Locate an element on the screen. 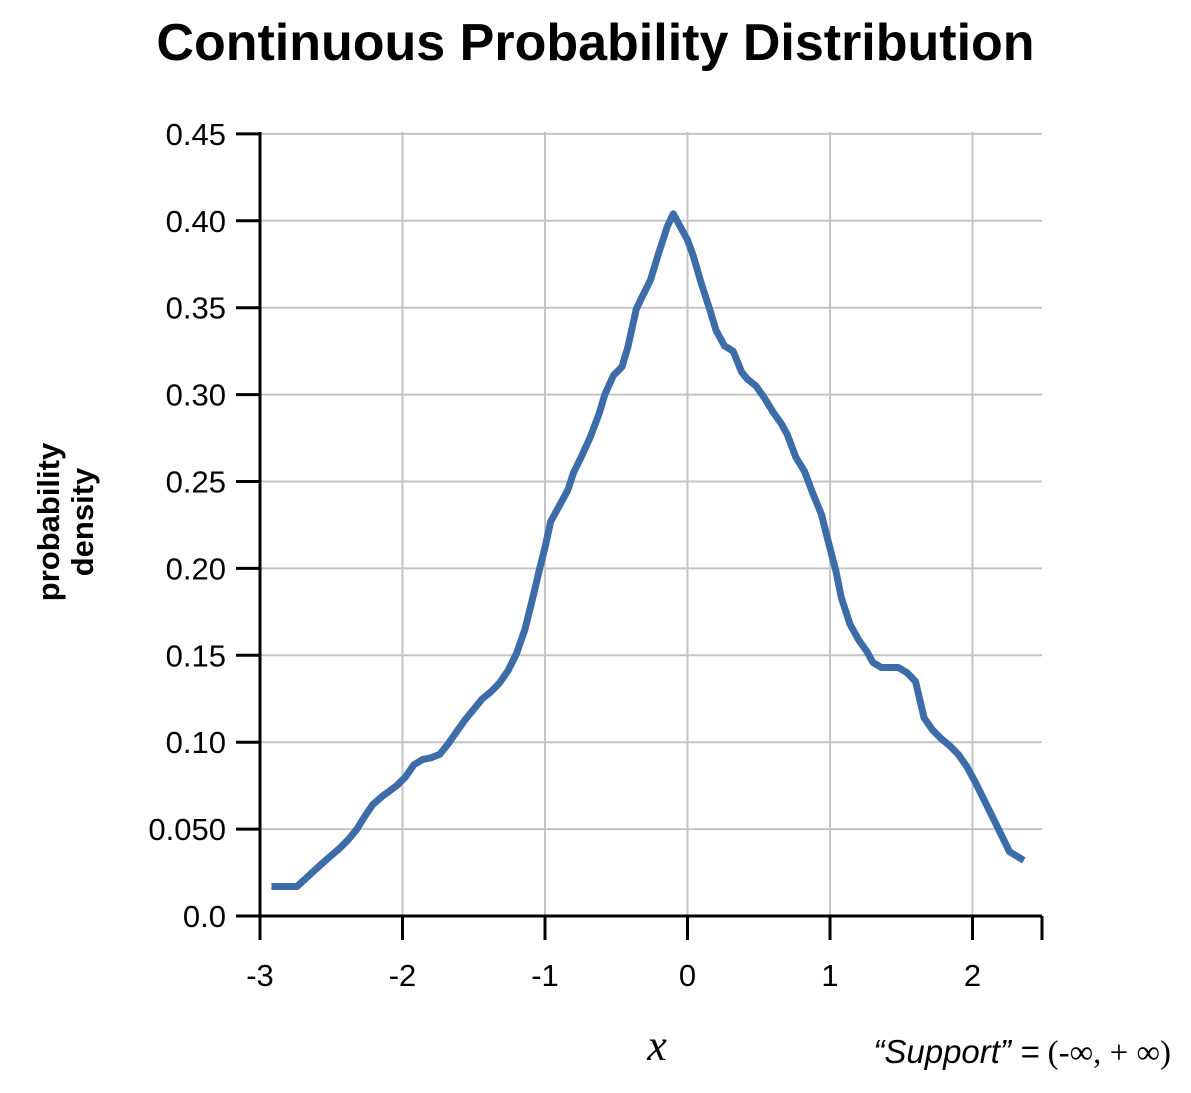  y-tick-label: 0.15 is located at coordinates (196, 655).